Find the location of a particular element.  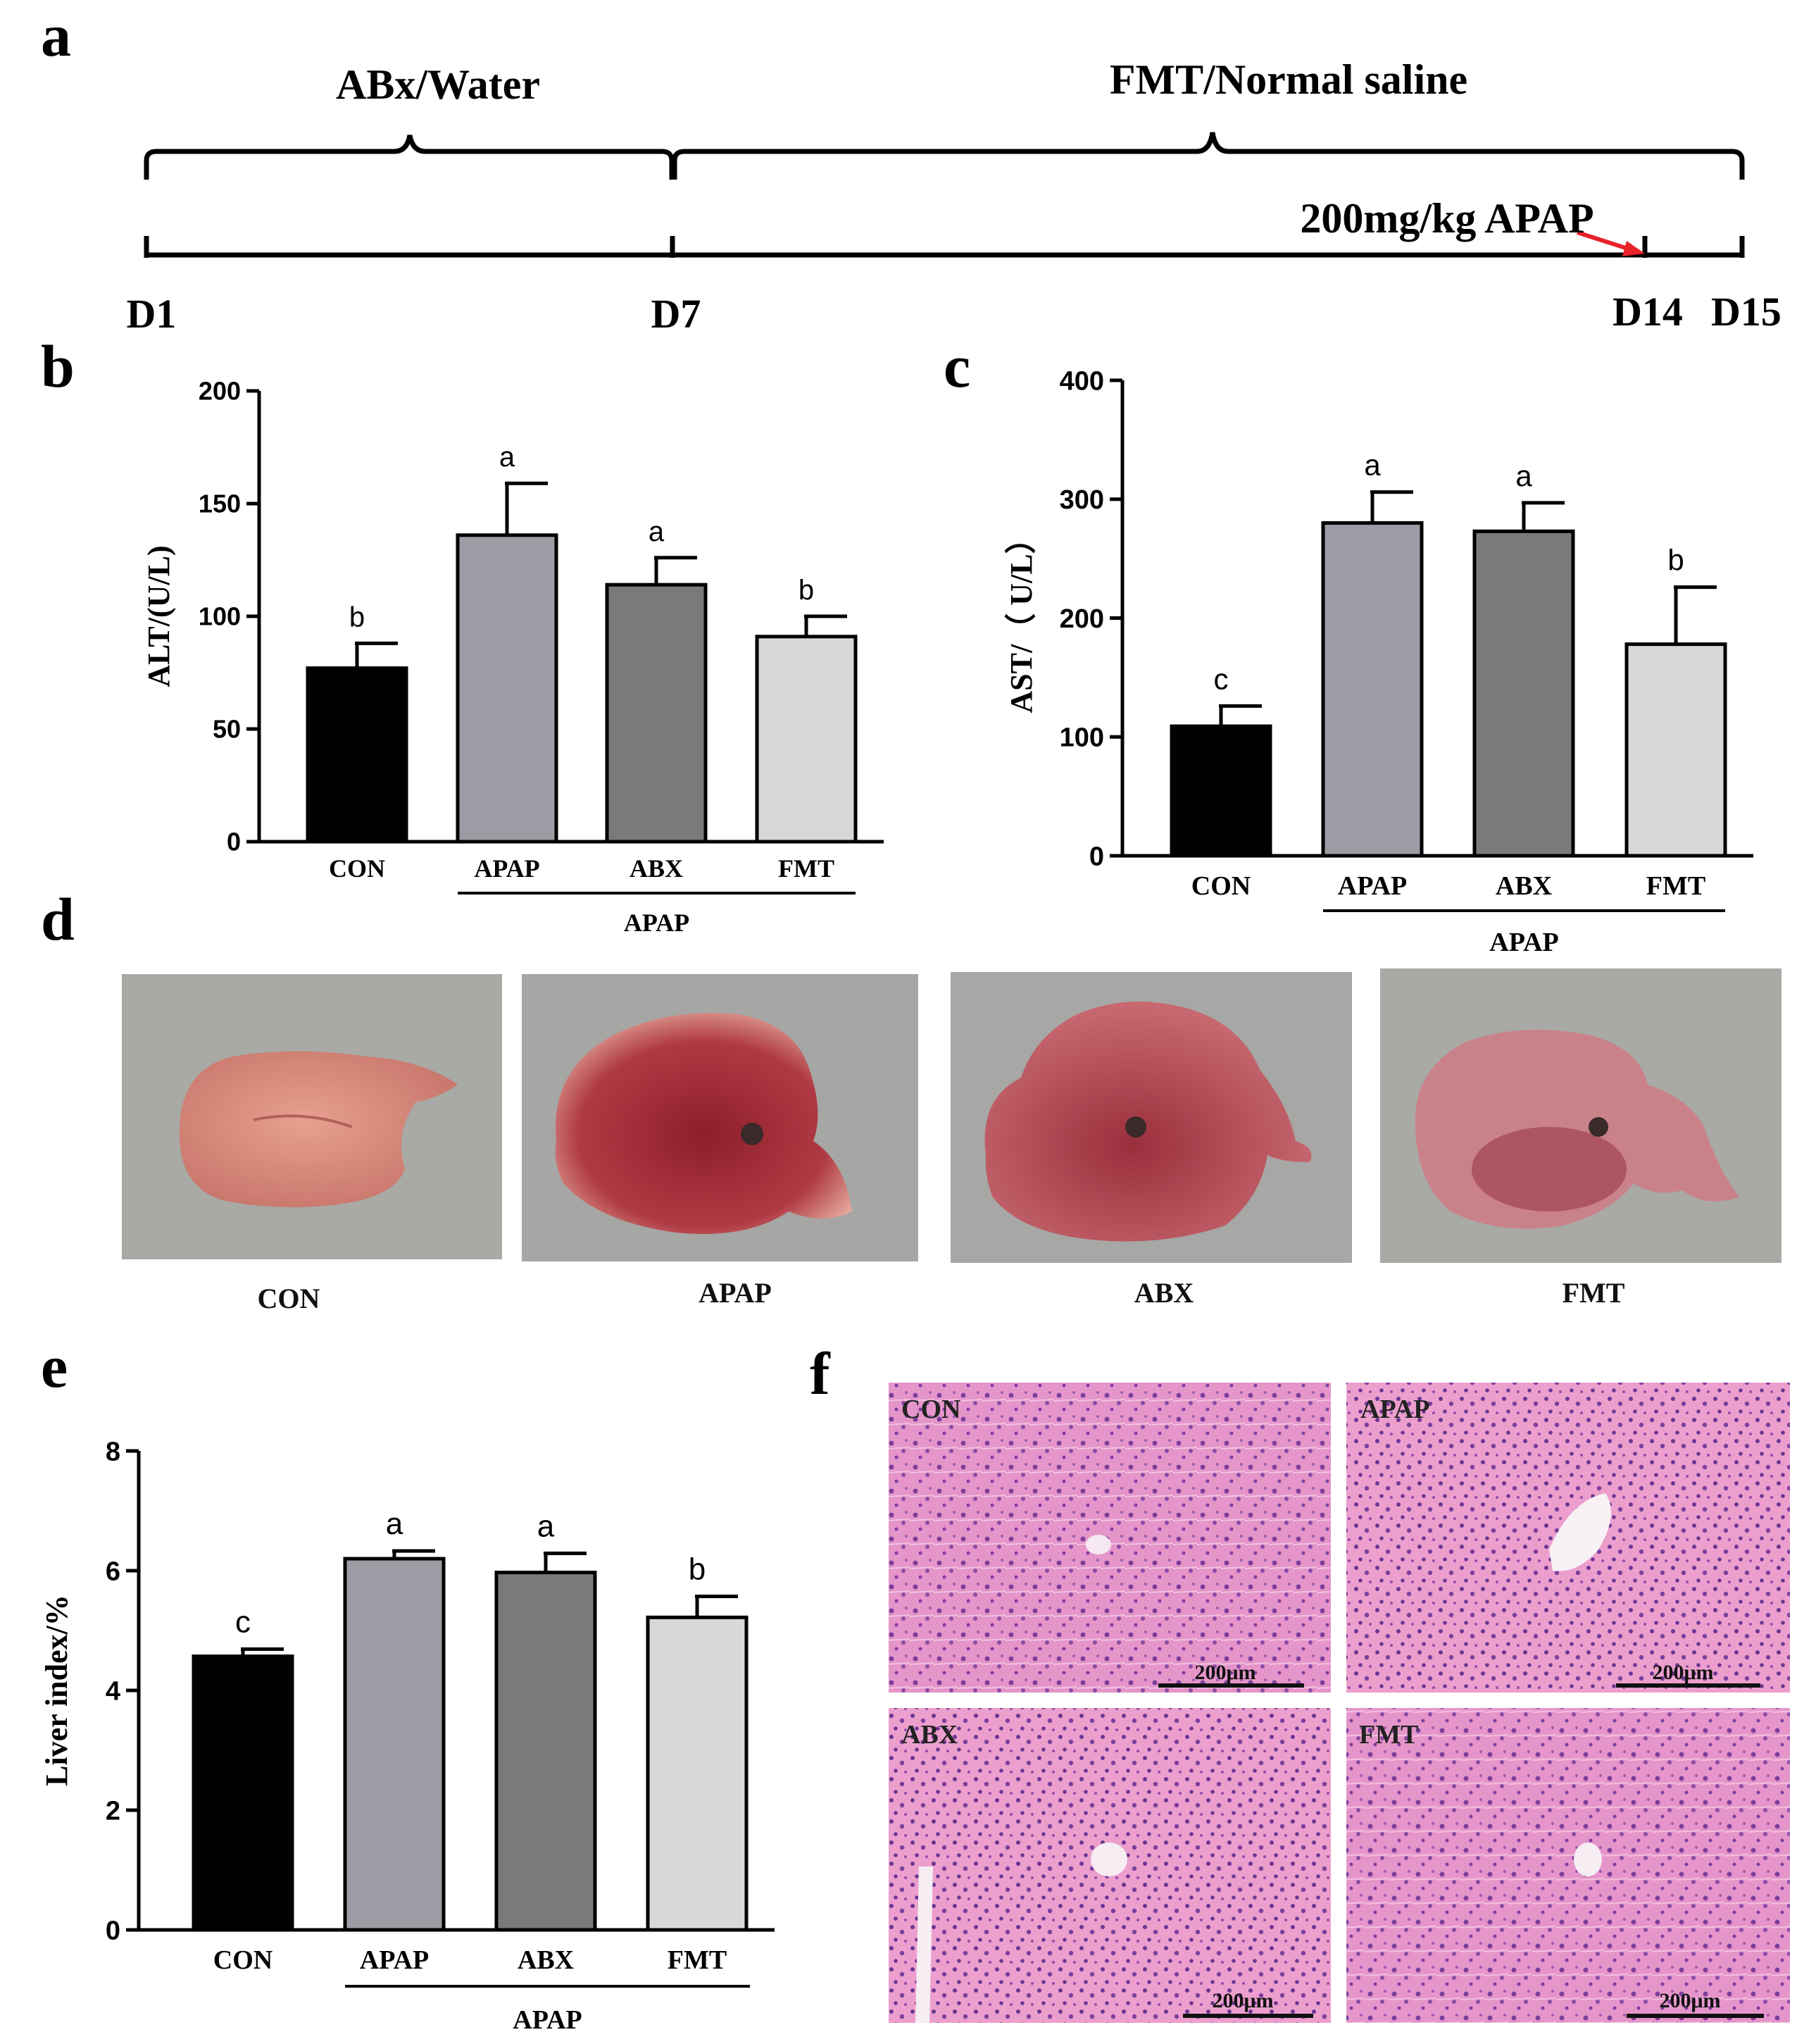

apap-arrowhead is located at coordinates (1633, 248).